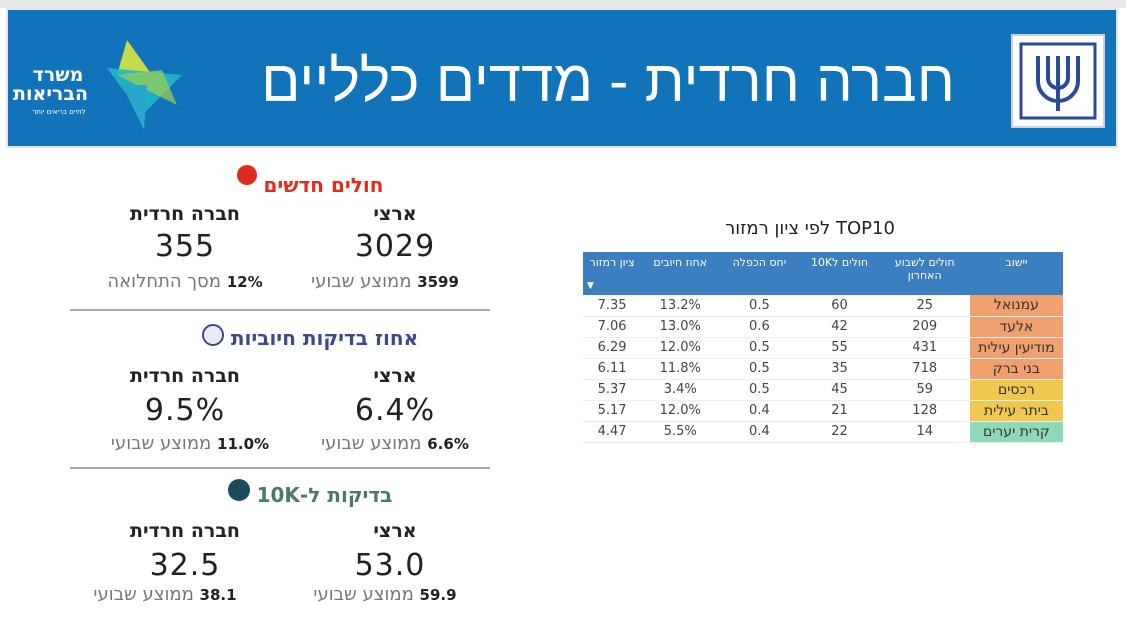  I want to click on col-label: ציון רמזור, so click(612, 262).